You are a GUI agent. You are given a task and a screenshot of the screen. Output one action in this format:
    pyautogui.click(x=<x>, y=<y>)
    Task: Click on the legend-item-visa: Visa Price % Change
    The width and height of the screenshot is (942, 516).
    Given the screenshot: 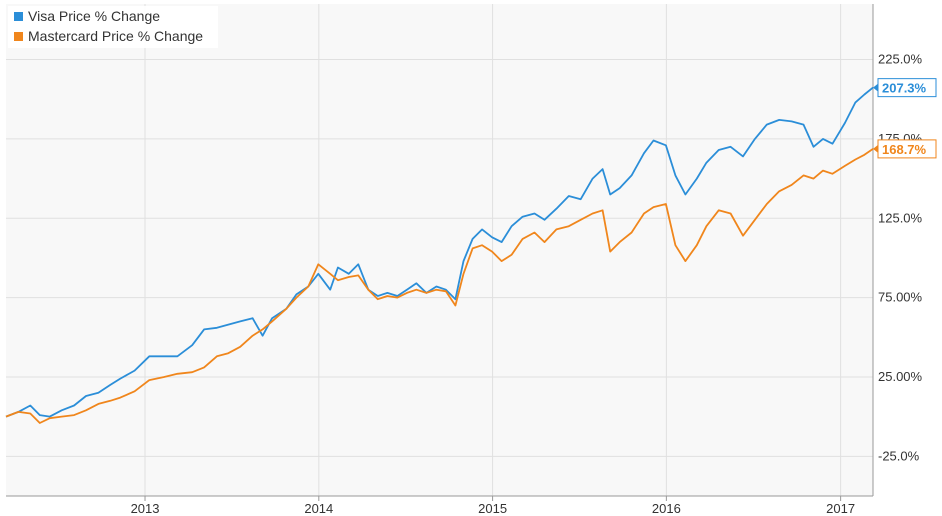 What is the action you would take?
    pyautogui.click(x=87, y=16)
    